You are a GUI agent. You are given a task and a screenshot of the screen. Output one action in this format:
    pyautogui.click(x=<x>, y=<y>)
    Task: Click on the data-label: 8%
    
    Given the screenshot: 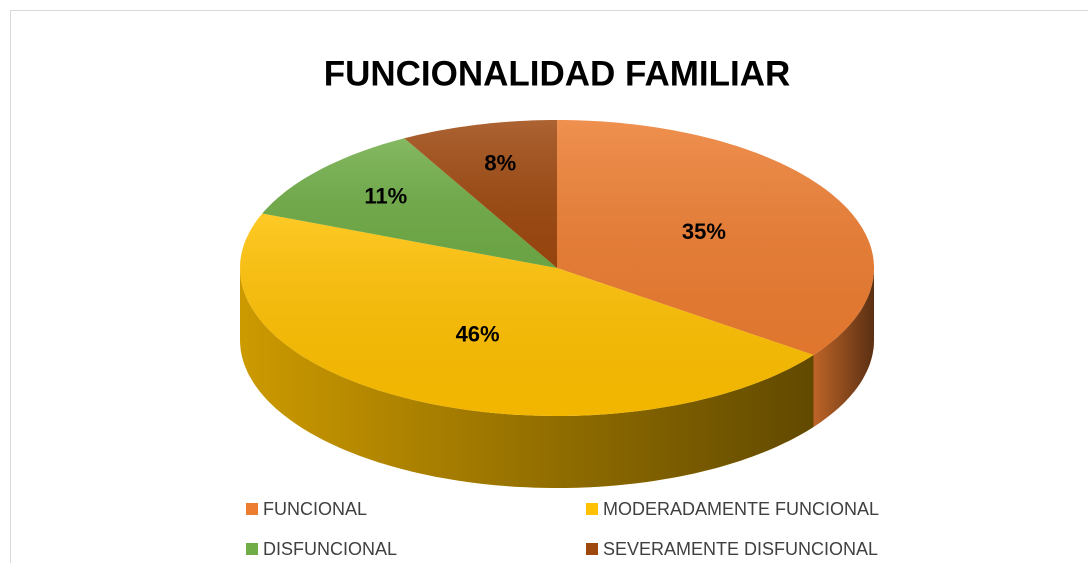 What is the action you would take?
    pyautogui.click(x=500, y=163)
    